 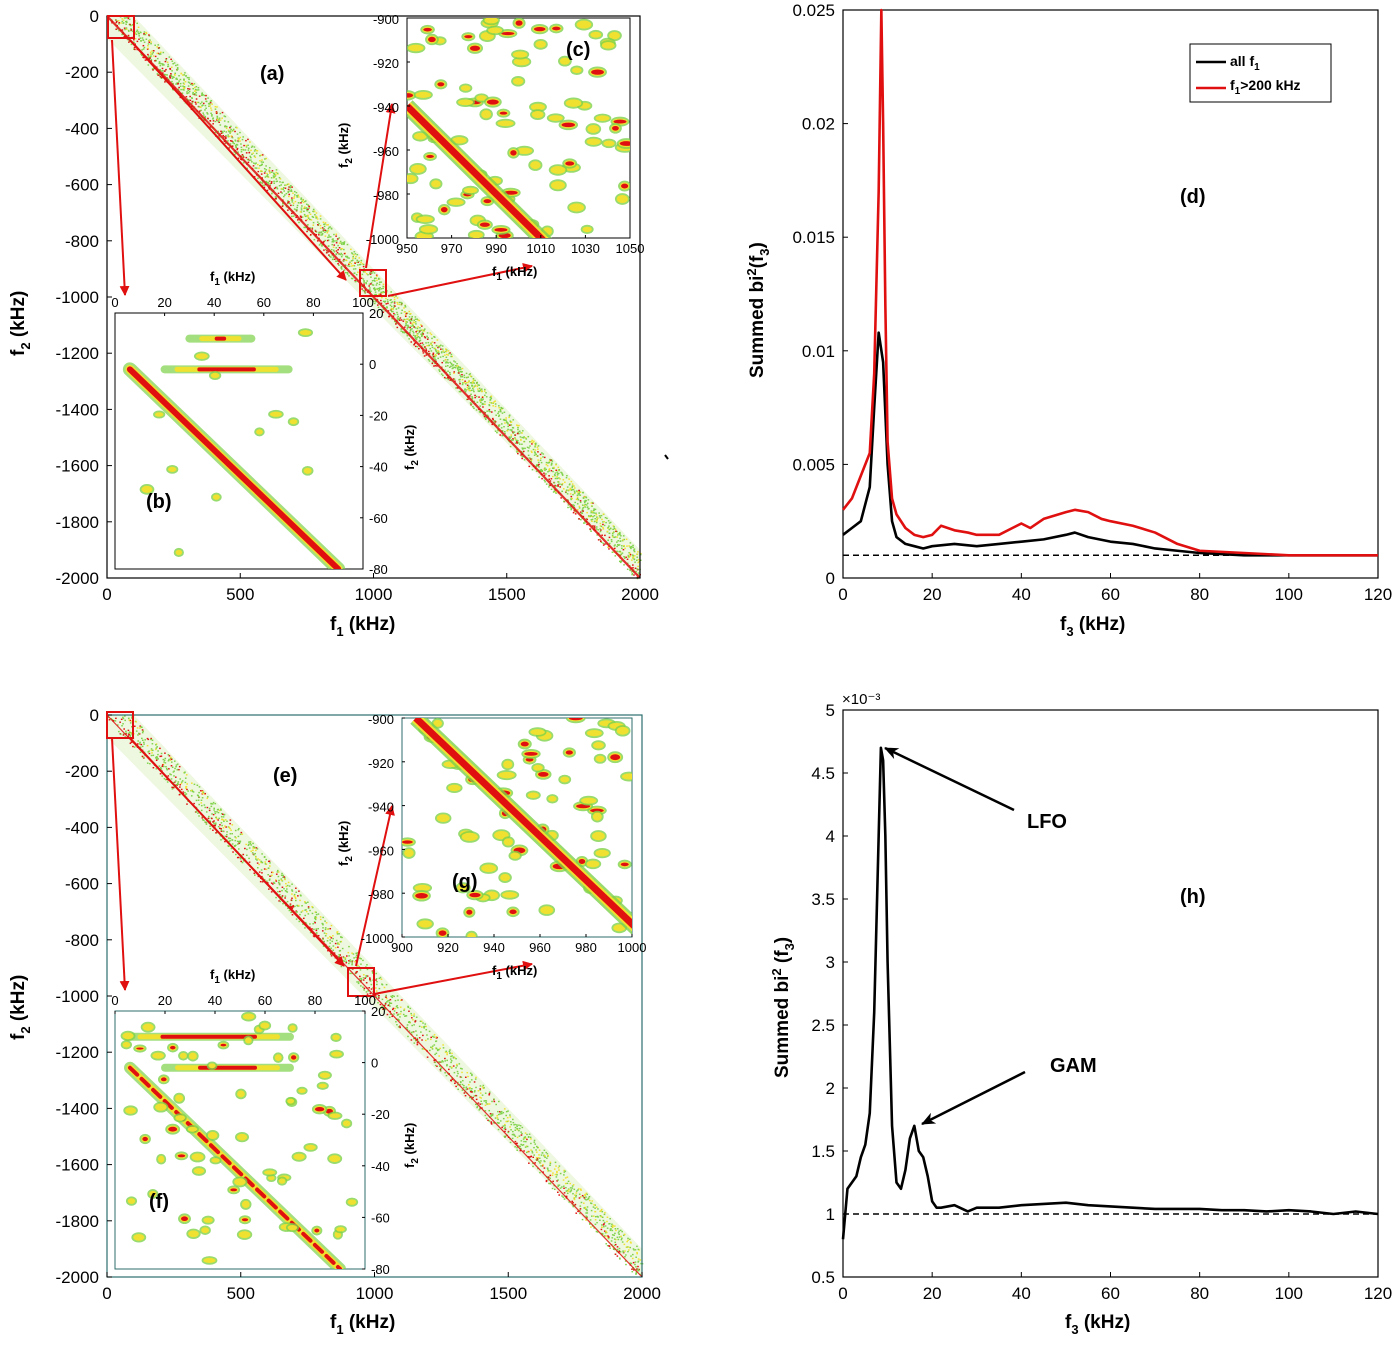 I want to click on zoom-blob-core, so click(x=475, y=48).